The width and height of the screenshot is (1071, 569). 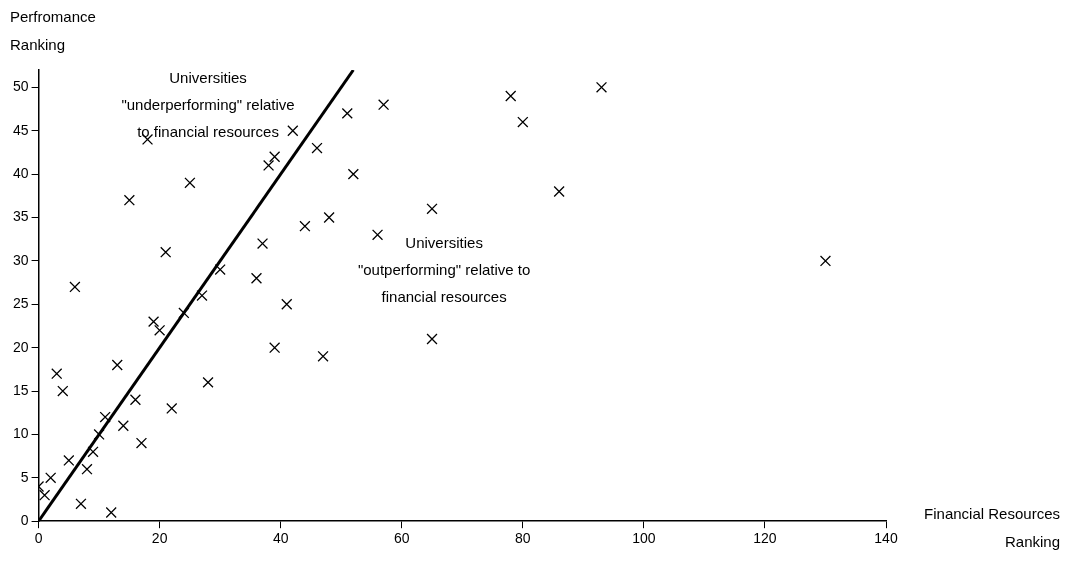 I want to click on y-tick-label: 25, so click(x=20, y=303).